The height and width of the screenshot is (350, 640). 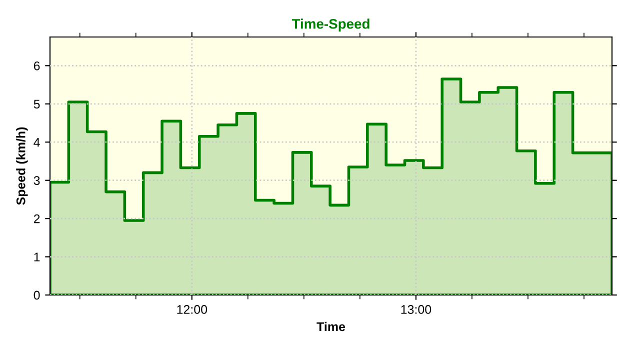 I want to click on y-tick-label: 4, so click(x=37, y=142).